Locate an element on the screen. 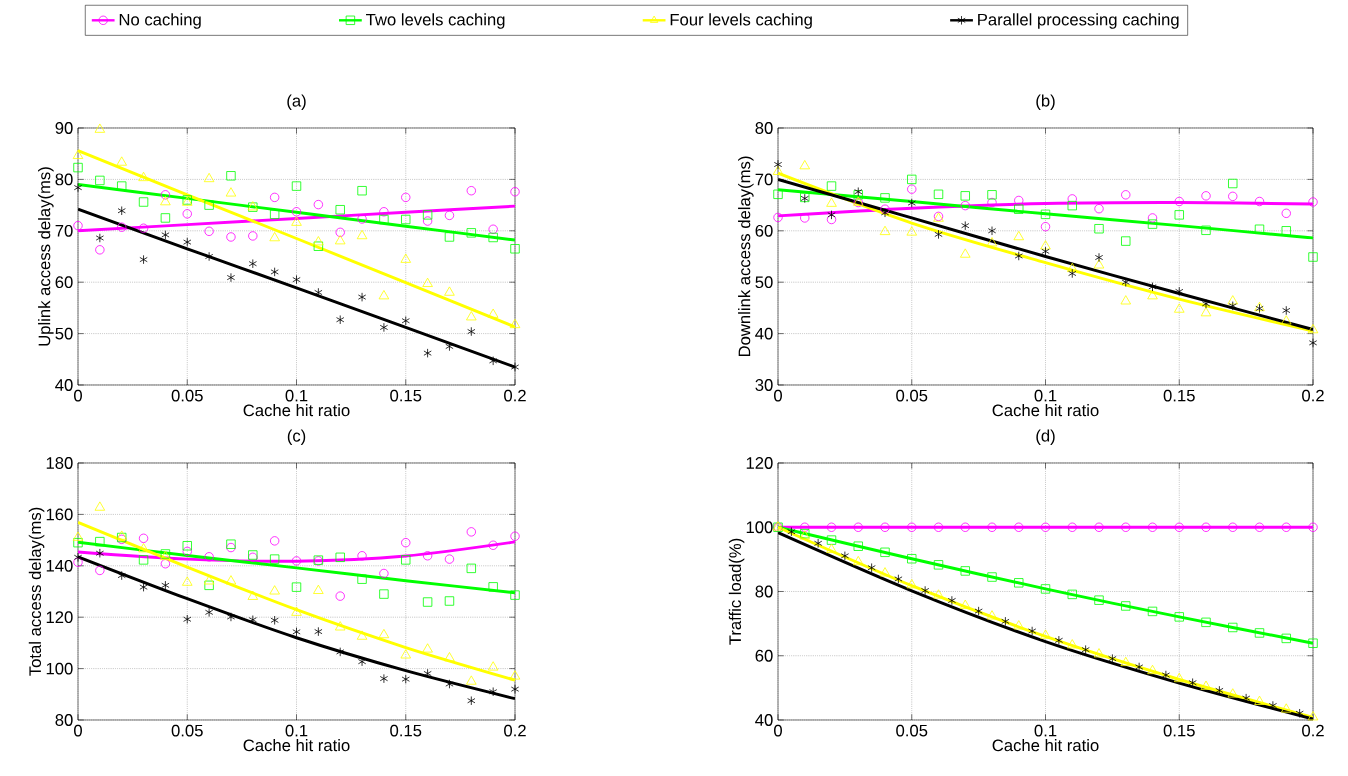  y-tick-label: 100 is located at coordinates (59, 668).